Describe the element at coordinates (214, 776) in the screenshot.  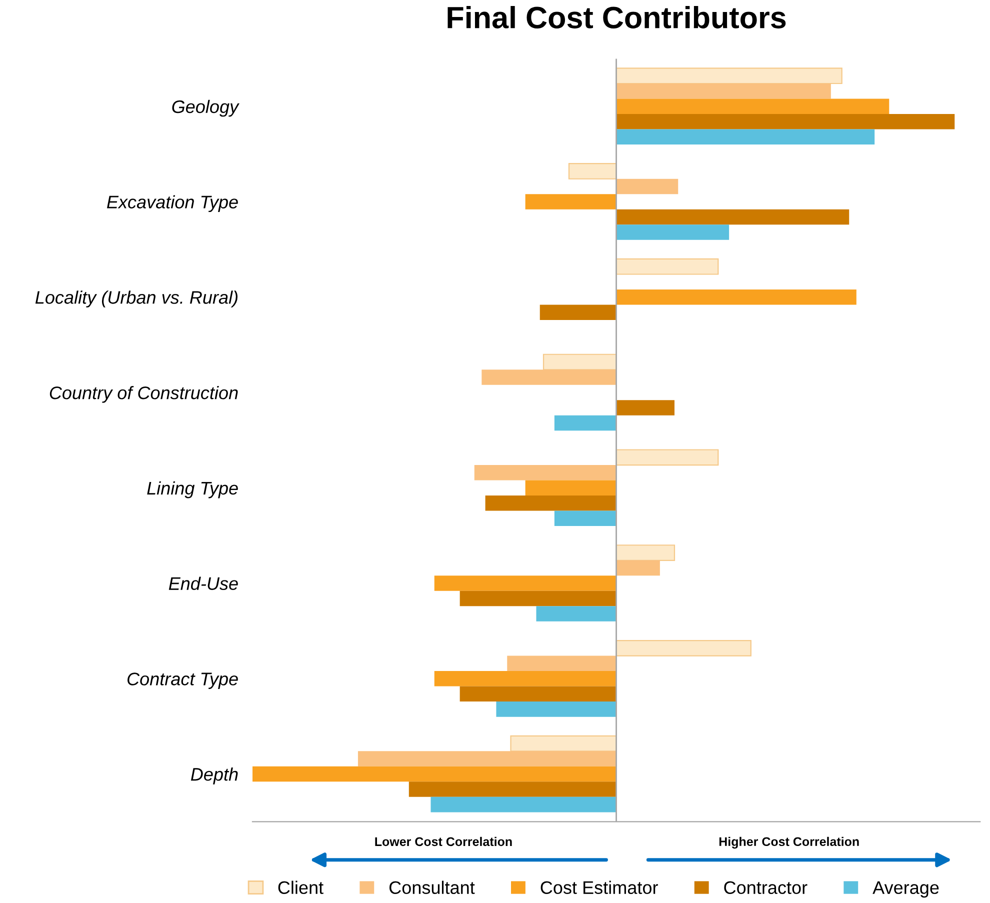
I see `y-tick-label: Depth` at that location.